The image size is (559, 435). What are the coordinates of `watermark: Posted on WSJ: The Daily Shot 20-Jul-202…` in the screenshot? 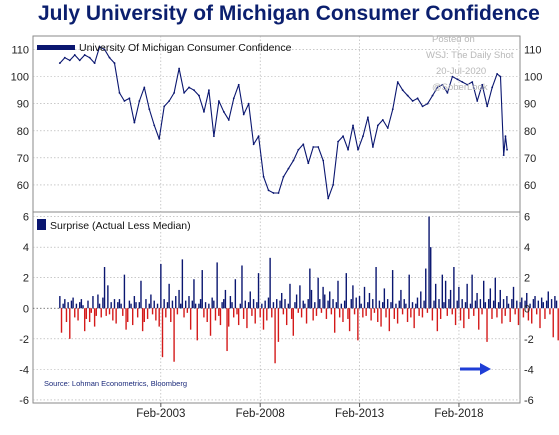 It's located at (470, 63).